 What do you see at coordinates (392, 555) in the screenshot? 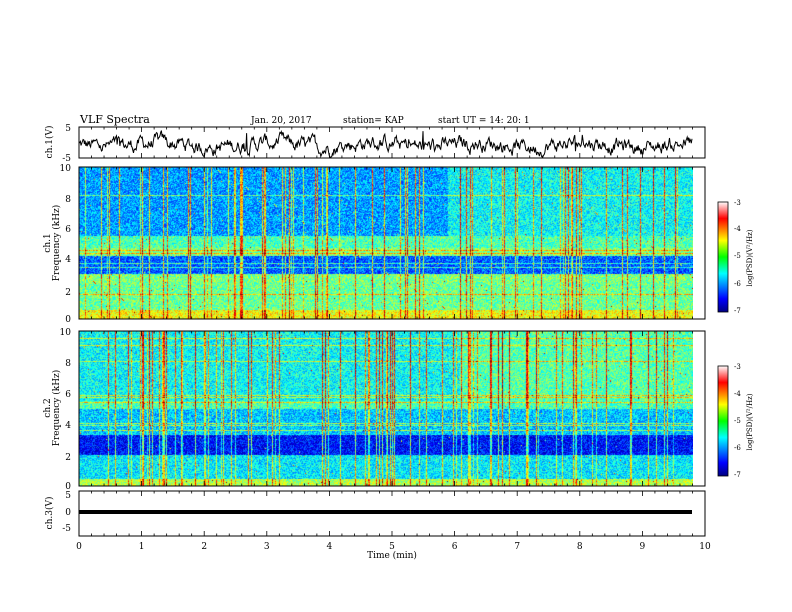
I see `x-axis-label: Time (min)` at bounding box center [392, 555].